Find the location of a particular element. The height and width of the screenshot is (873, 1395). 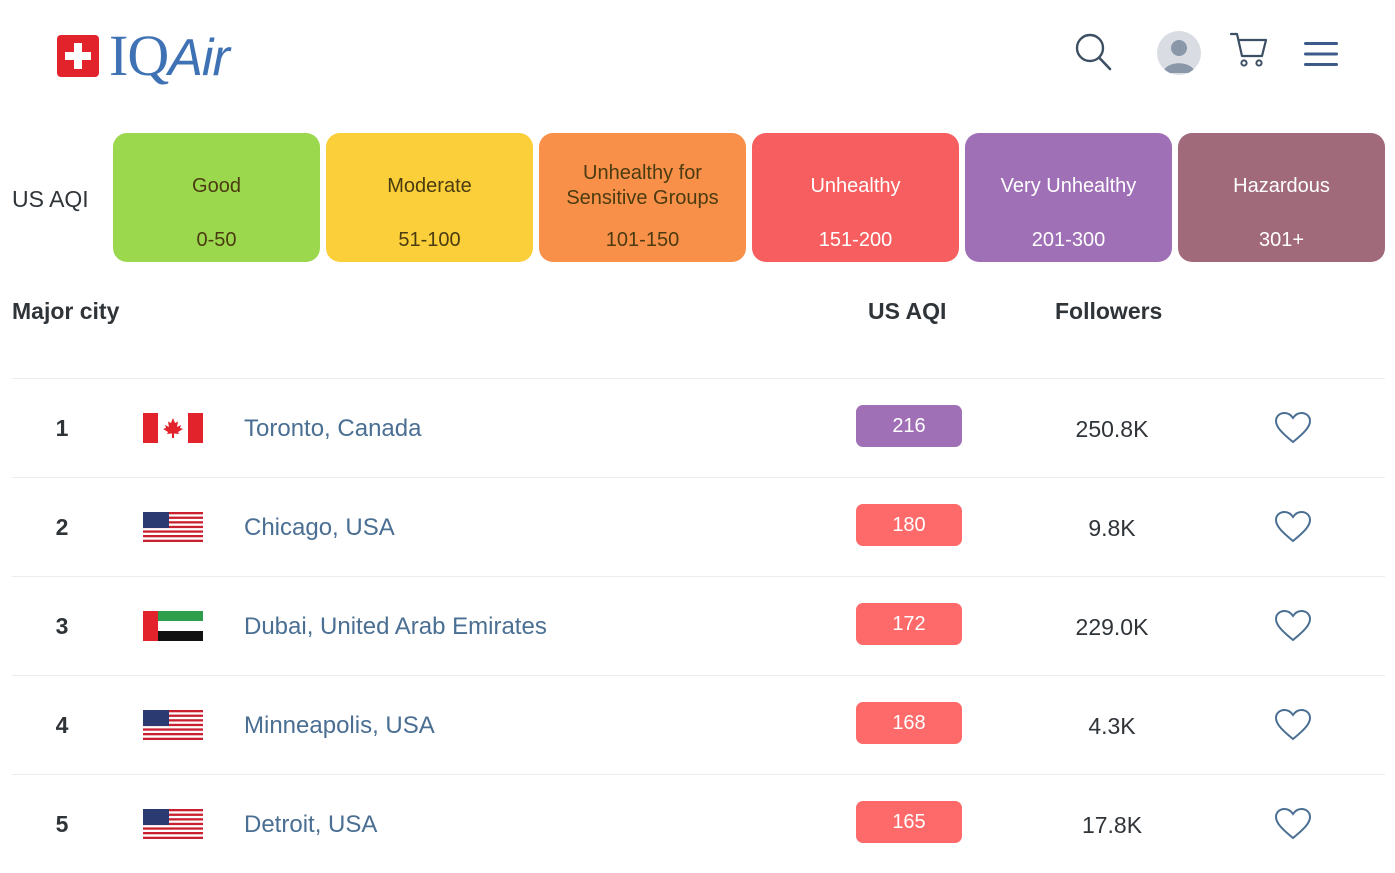

table-row: 4 Minneapolis, USA 168 4.3K is located at coordinates (698, 724).